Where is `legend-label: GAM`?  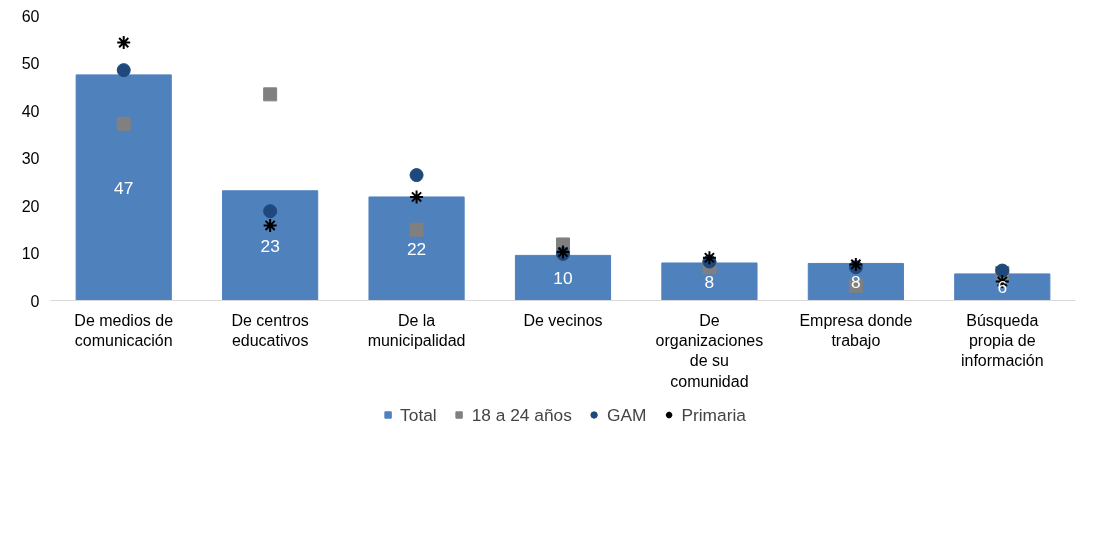 legend-label: GAM is located at coordinates (626, 414).